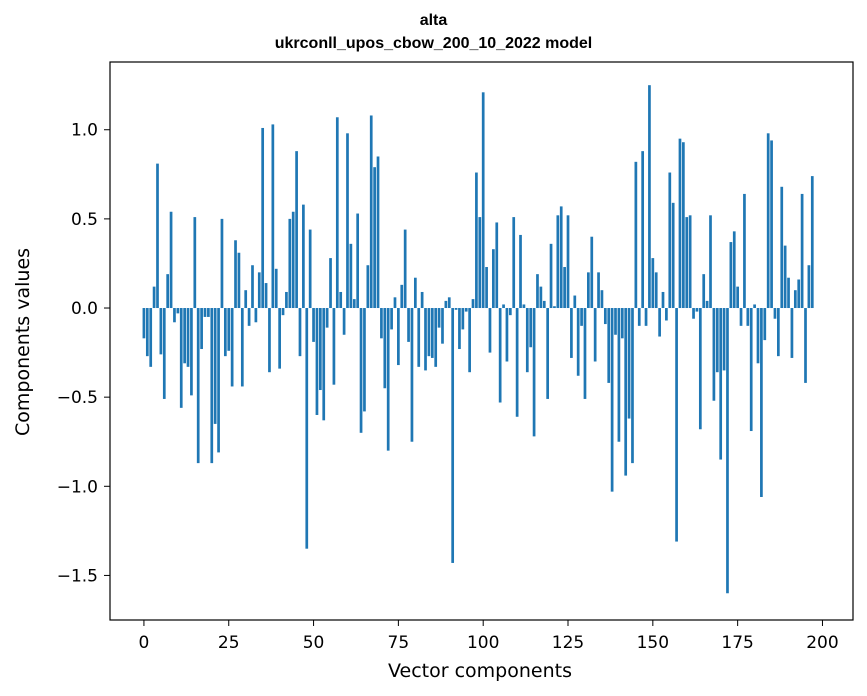  I want to click on y-tick-label: −0.5, so click(77, 398).